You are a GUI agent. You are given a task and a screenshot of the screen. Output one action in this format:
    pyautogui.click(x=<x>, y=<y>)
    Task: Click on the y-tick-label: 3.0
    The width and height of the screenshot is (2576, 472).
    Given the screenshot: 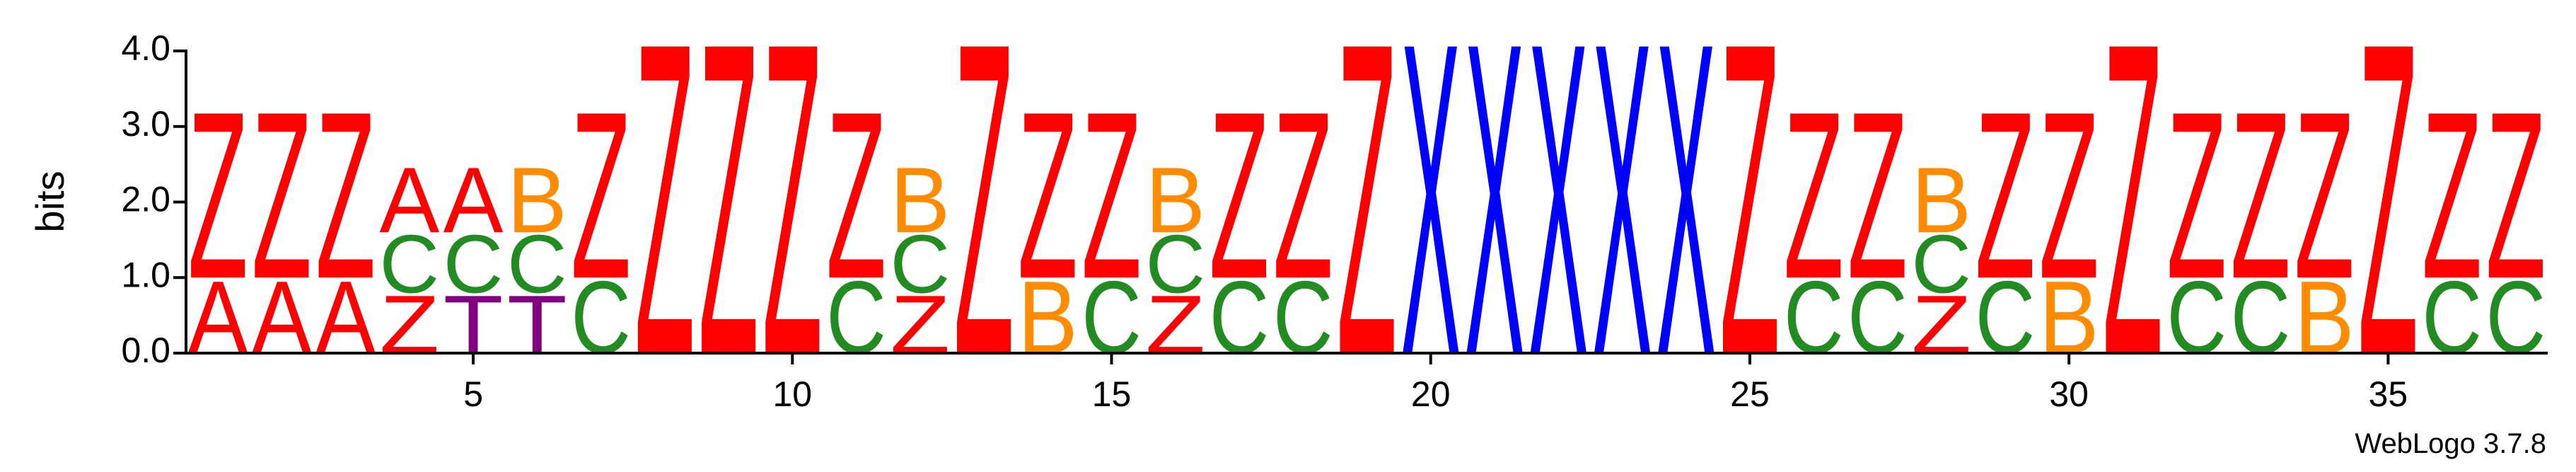 What is the action you would take?
    pyautogui.click(x=145, y=124)
    